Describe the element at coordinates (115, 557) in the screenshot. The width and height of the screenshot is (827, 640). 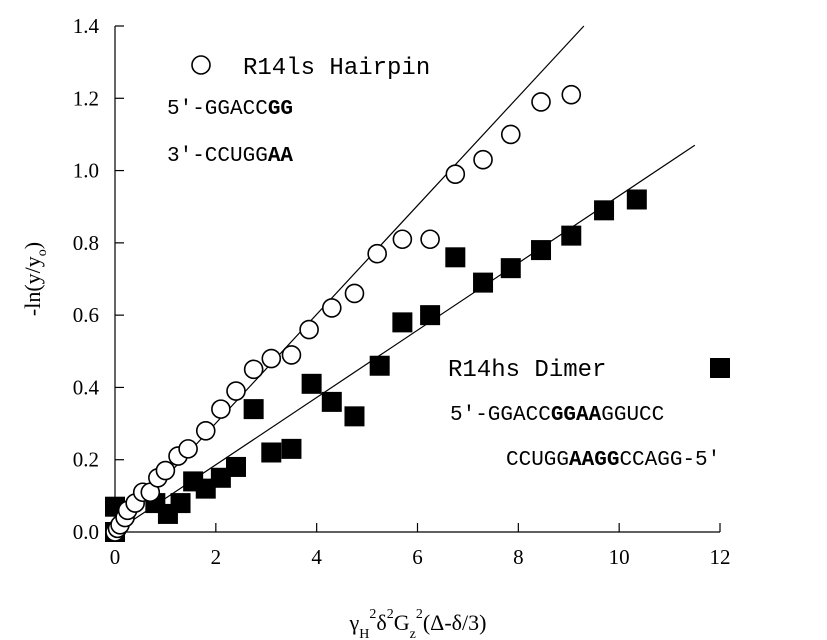
I see `x-tick-label: 0` at that location.